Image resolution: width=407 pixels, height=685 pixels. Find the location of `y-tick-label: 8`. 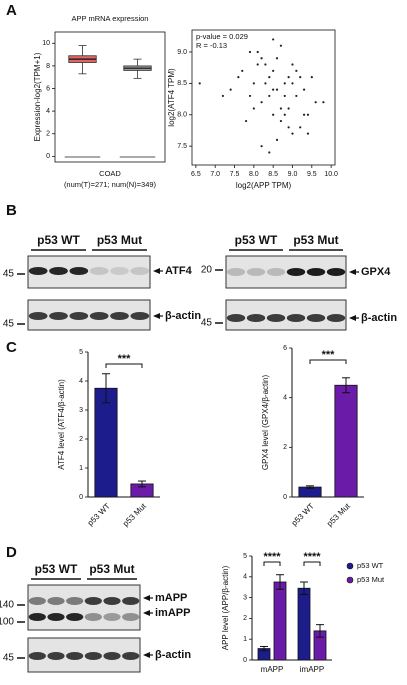

y-tick-label: 8 is located at coordinates (48, 66).